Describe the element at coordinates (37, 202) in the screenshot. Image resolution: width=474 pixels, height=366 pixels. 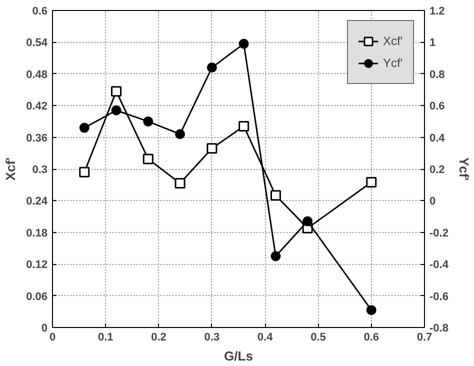
I see `y-tick-label: 0.24` at that location.